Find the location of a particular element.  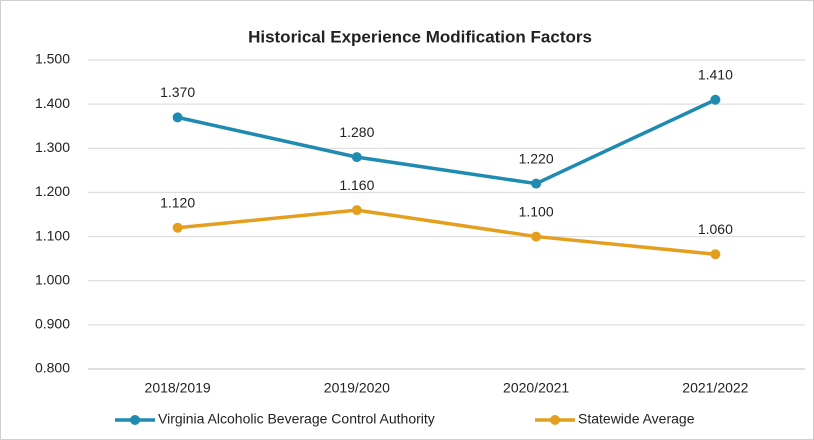

x-tick-label: 2018/2019 is located at coordinates (178, 388).